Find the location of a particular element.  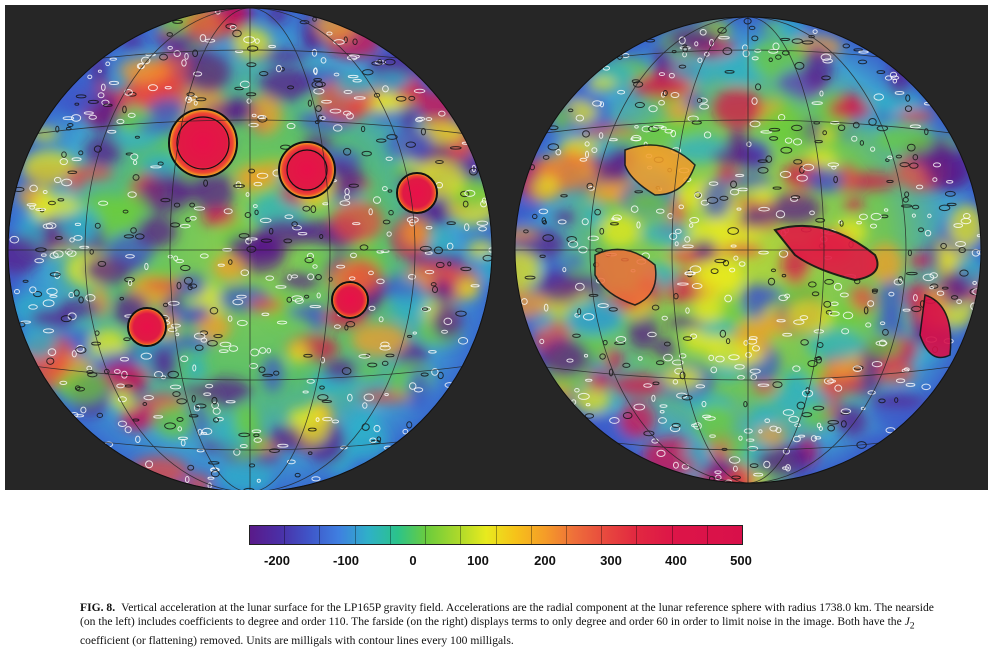

mascon-crisium is located at coordinates (417, 193).